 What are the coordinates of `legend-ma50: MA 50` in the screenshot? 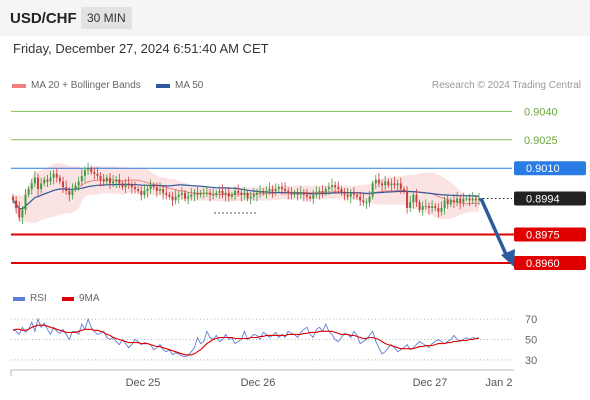 It's located at (179, 85).